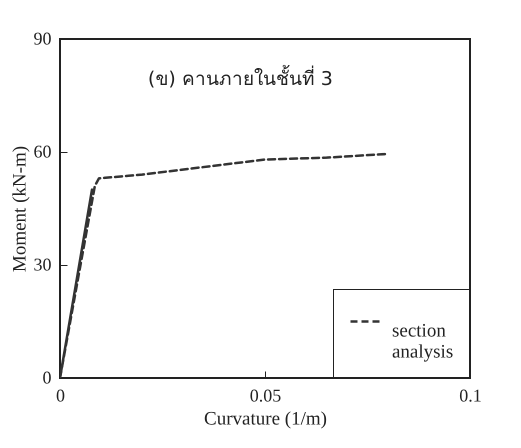  What do you see at coordinates (60, 396) in the screenshot?
I see `x-tick-label: 0` at bounding box center [60, 396].